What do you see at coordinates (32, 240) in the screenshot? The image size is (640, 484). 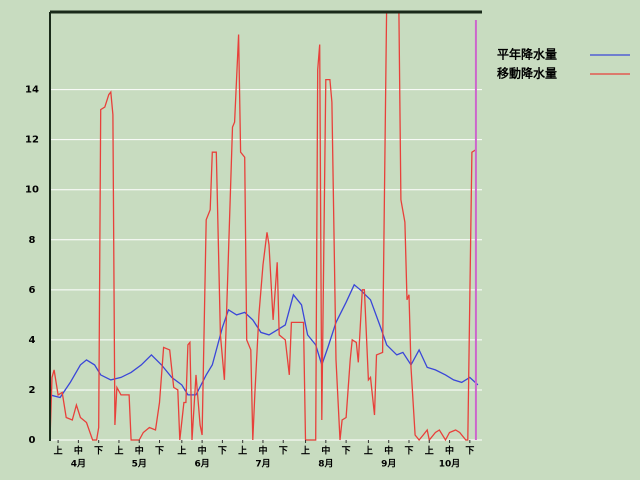 I see `y-tick-label: 8` at bounding box center [32, 240].